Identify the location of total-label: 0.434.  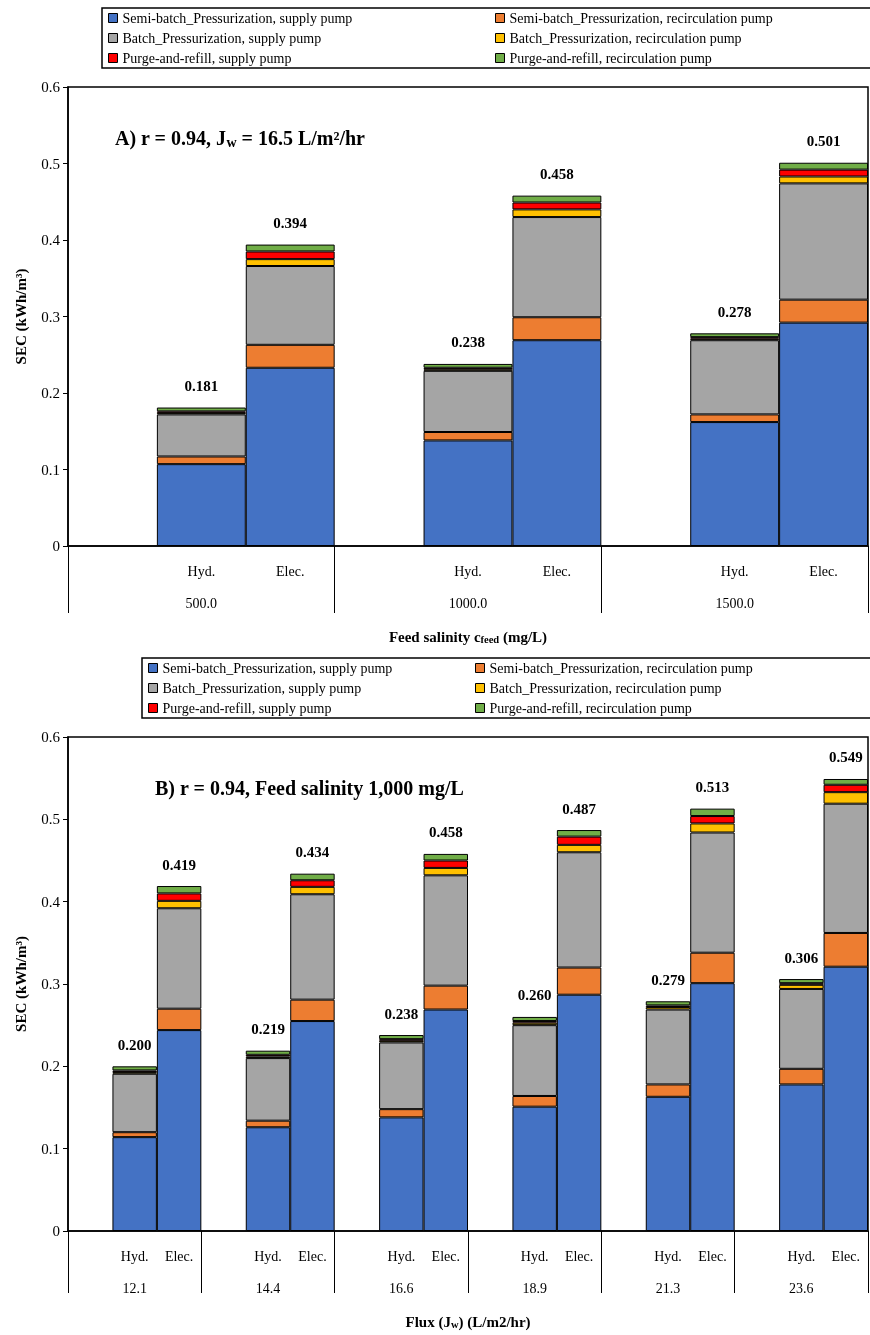
(312, 852).